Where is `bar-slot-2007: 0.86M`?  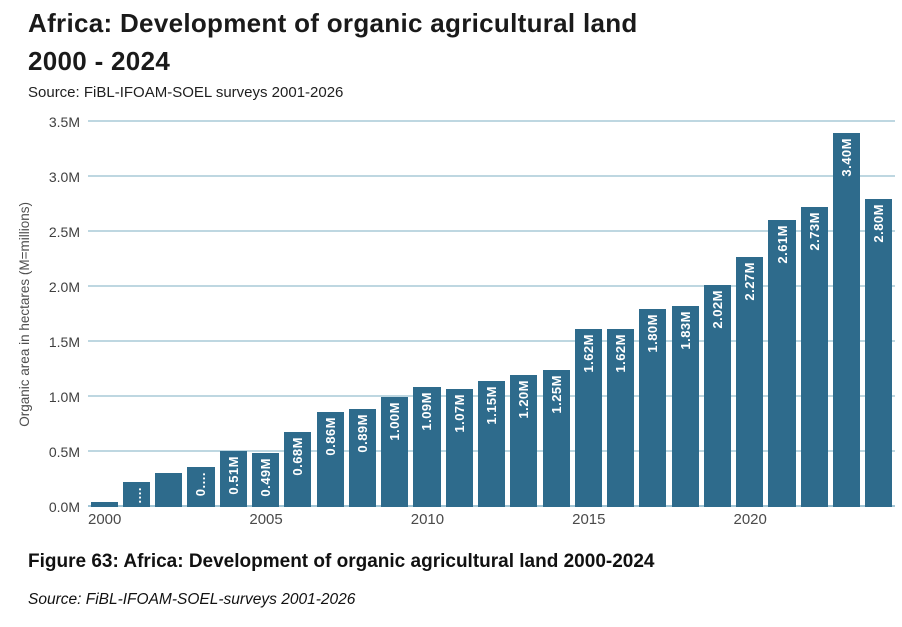 bar-slot-2007: 0.86M is located at coordinates (330, 314).